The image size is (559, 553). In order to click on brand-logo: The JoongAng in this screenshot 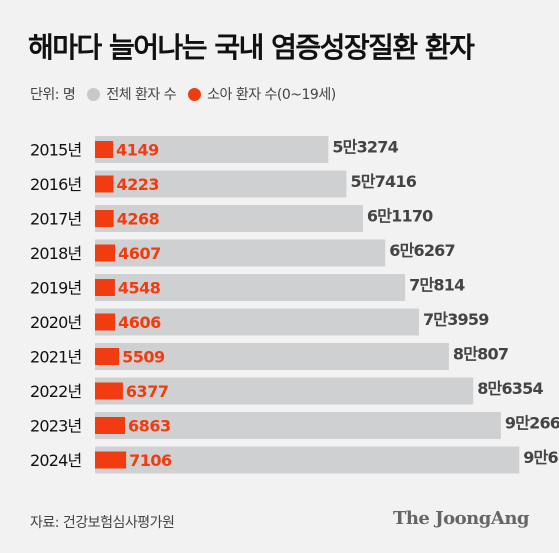, I will do `click(461, 518)`.